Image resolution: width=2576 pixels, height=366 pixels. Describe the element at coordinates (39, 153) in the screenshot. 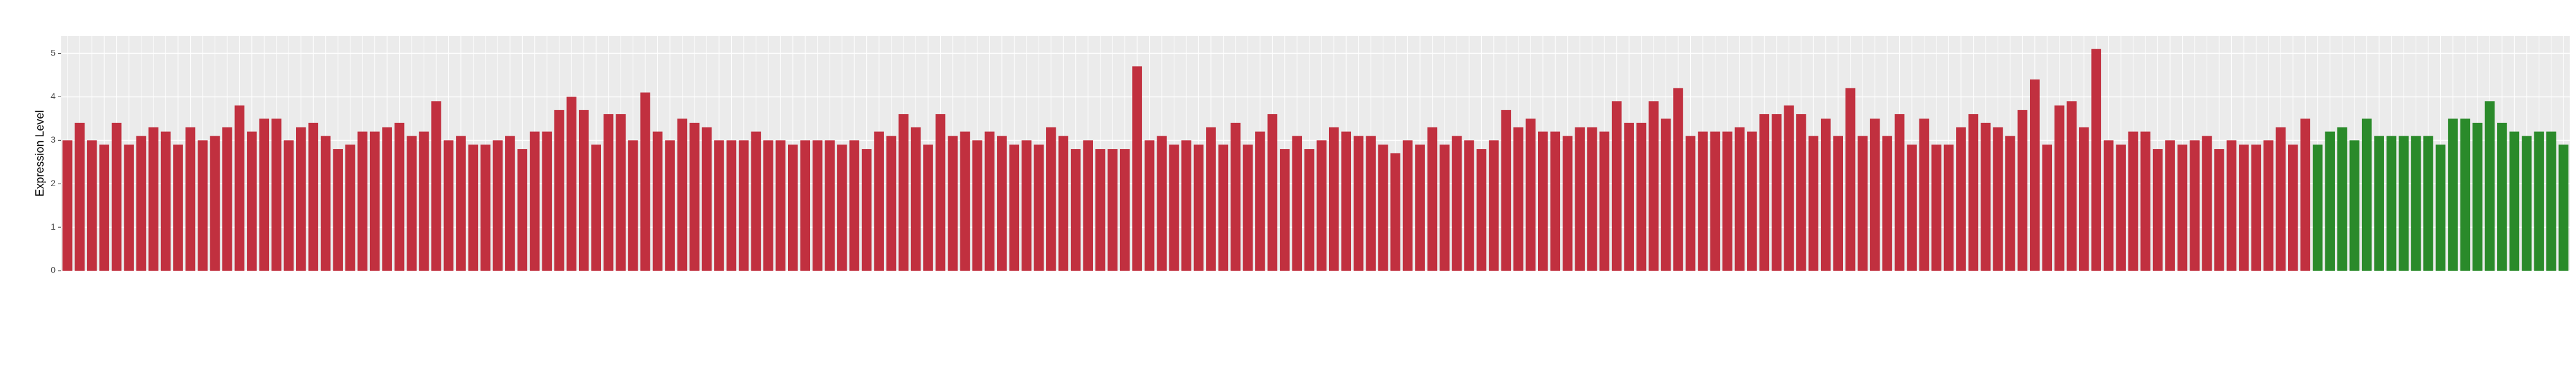

I see `y-axis-title: Expression Level` at that location.